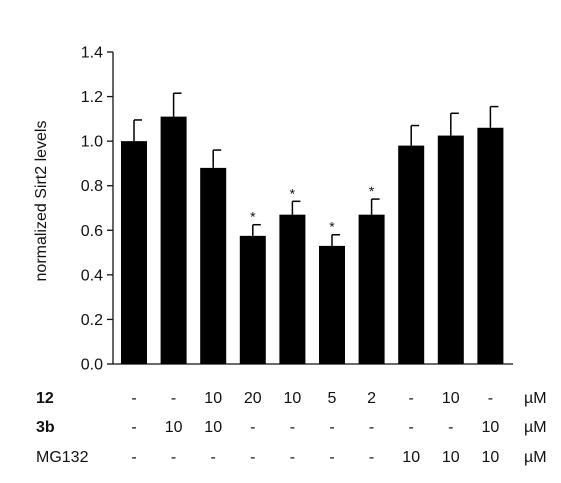  I want to click on y-tick-label: 1.0, so click(92, 142).